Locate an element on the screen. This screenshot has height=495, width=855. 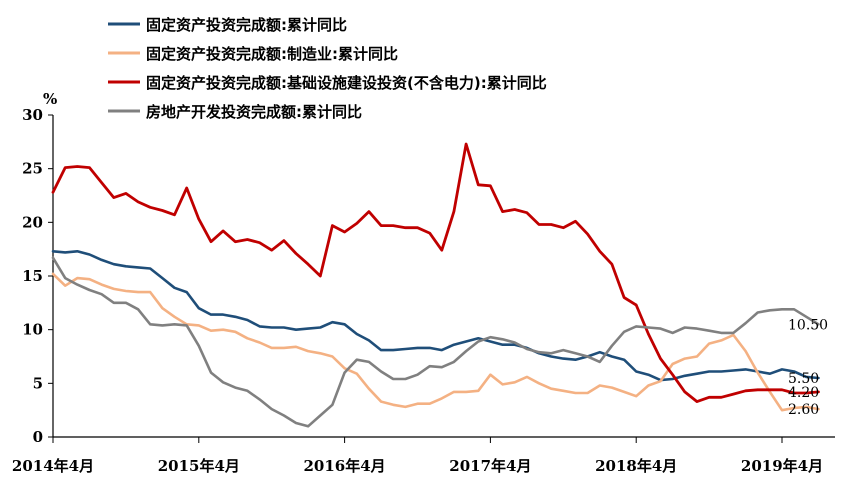
x-tick-label: 2016年4月 is located at coordinates (345, 466).